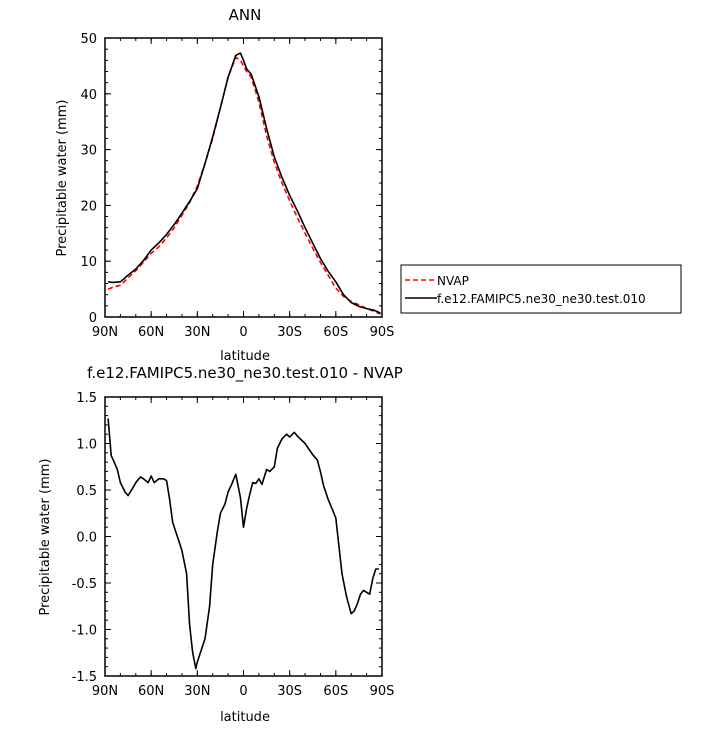  What do you see at coordinates (289, 332) in the screenshot?
I see `top-x-tick-label: 30S` at bounding box center [289, 332].